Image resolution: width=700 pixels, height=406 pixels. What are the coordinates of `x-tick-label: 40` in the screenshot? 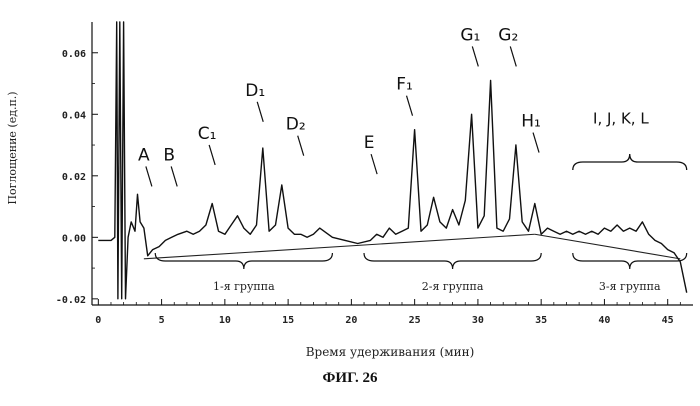 It's located at (604, 320).